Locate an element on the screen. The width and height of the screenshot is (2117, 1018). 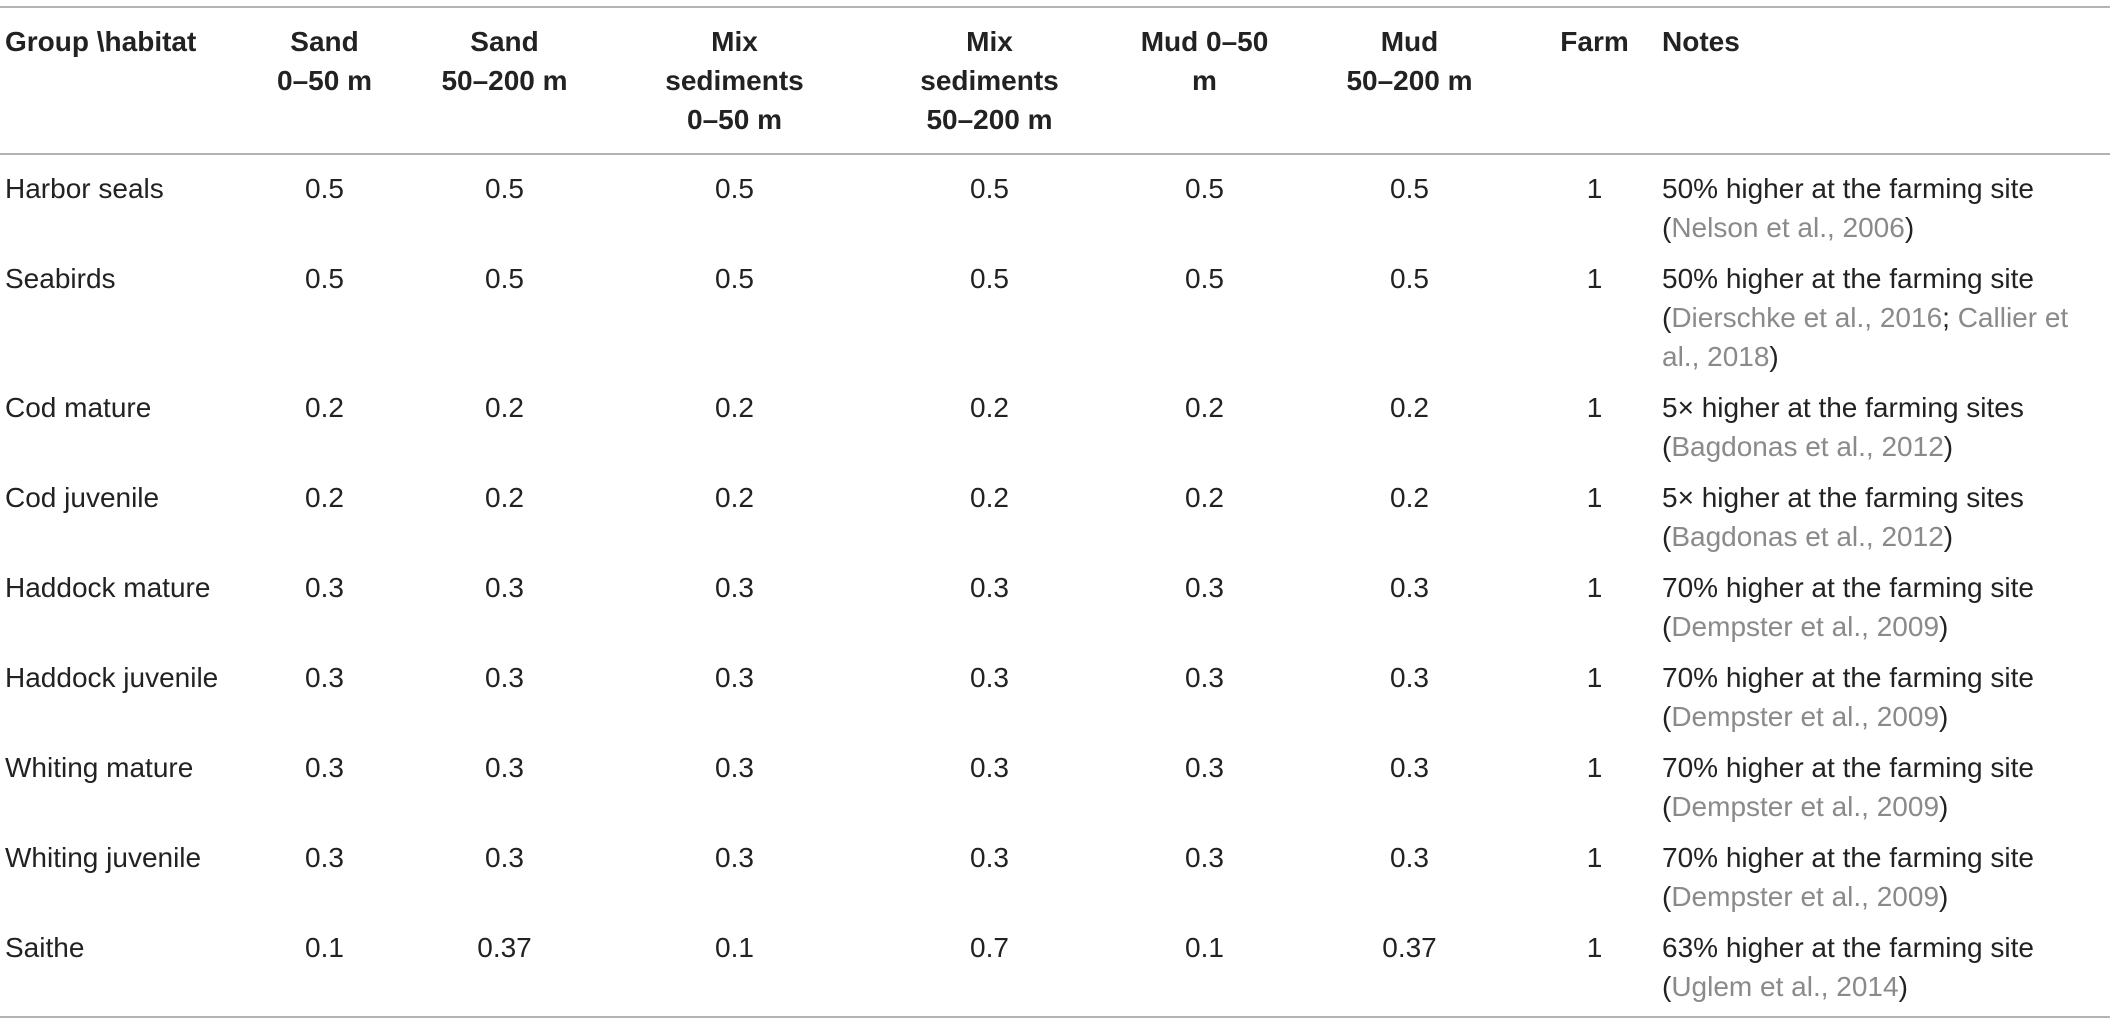
header-group-habitat: Group \habitat is located at coordinates (101, 41).